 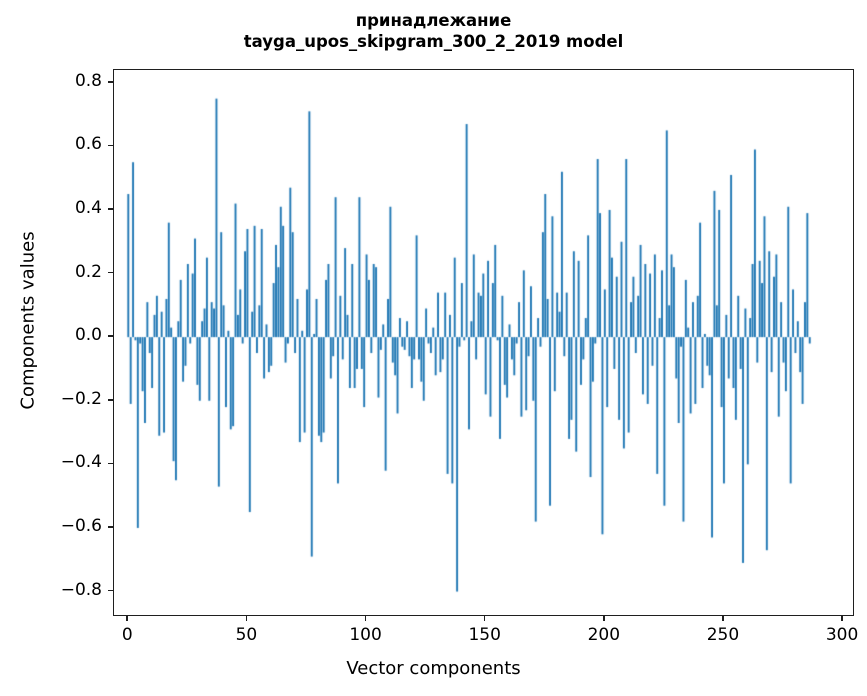 I want to click on x-tick-label: 250, so click(x=723, y=635).